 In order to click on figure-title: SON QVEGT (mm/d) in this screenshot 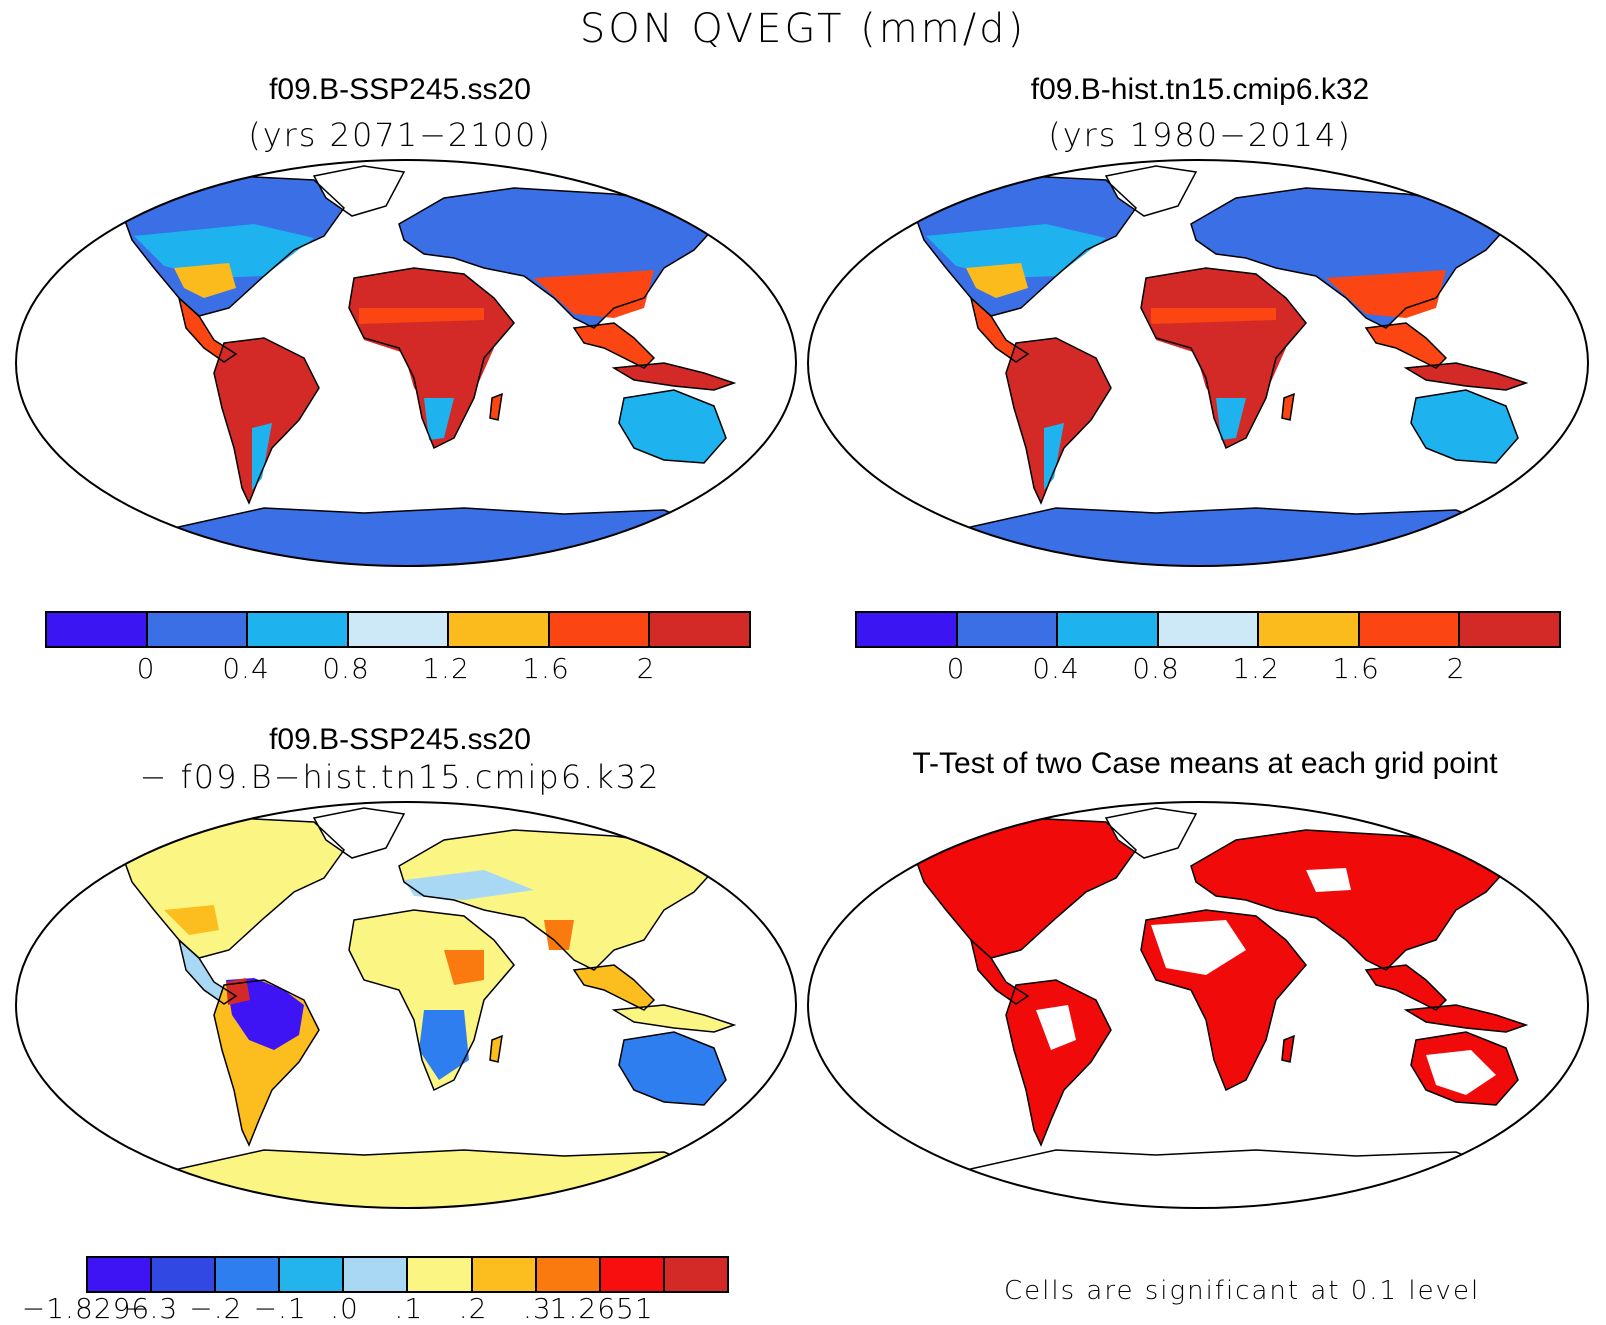, I will do `click(803, 29)`.